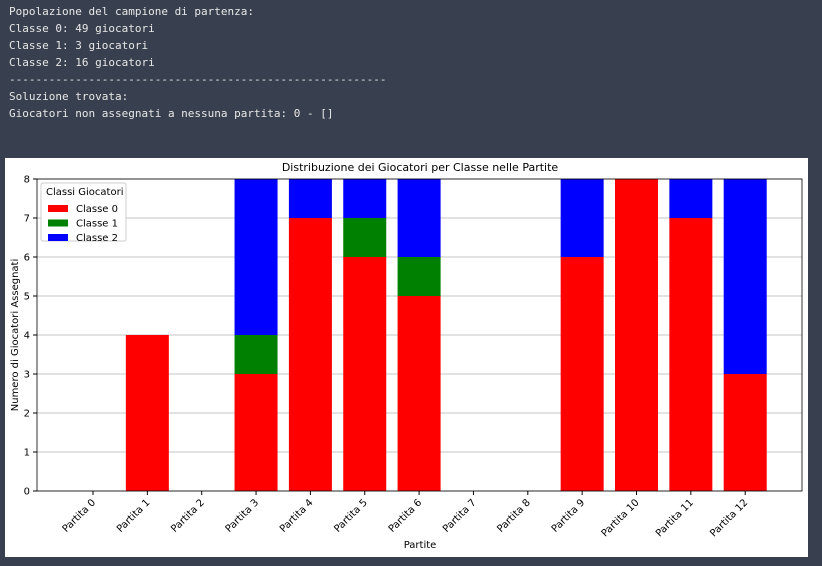  Describe the element at coordinates (15, 335) in the screenshot. I see `y-axis-label: Numero di Giocatori Assegnati` at that location.